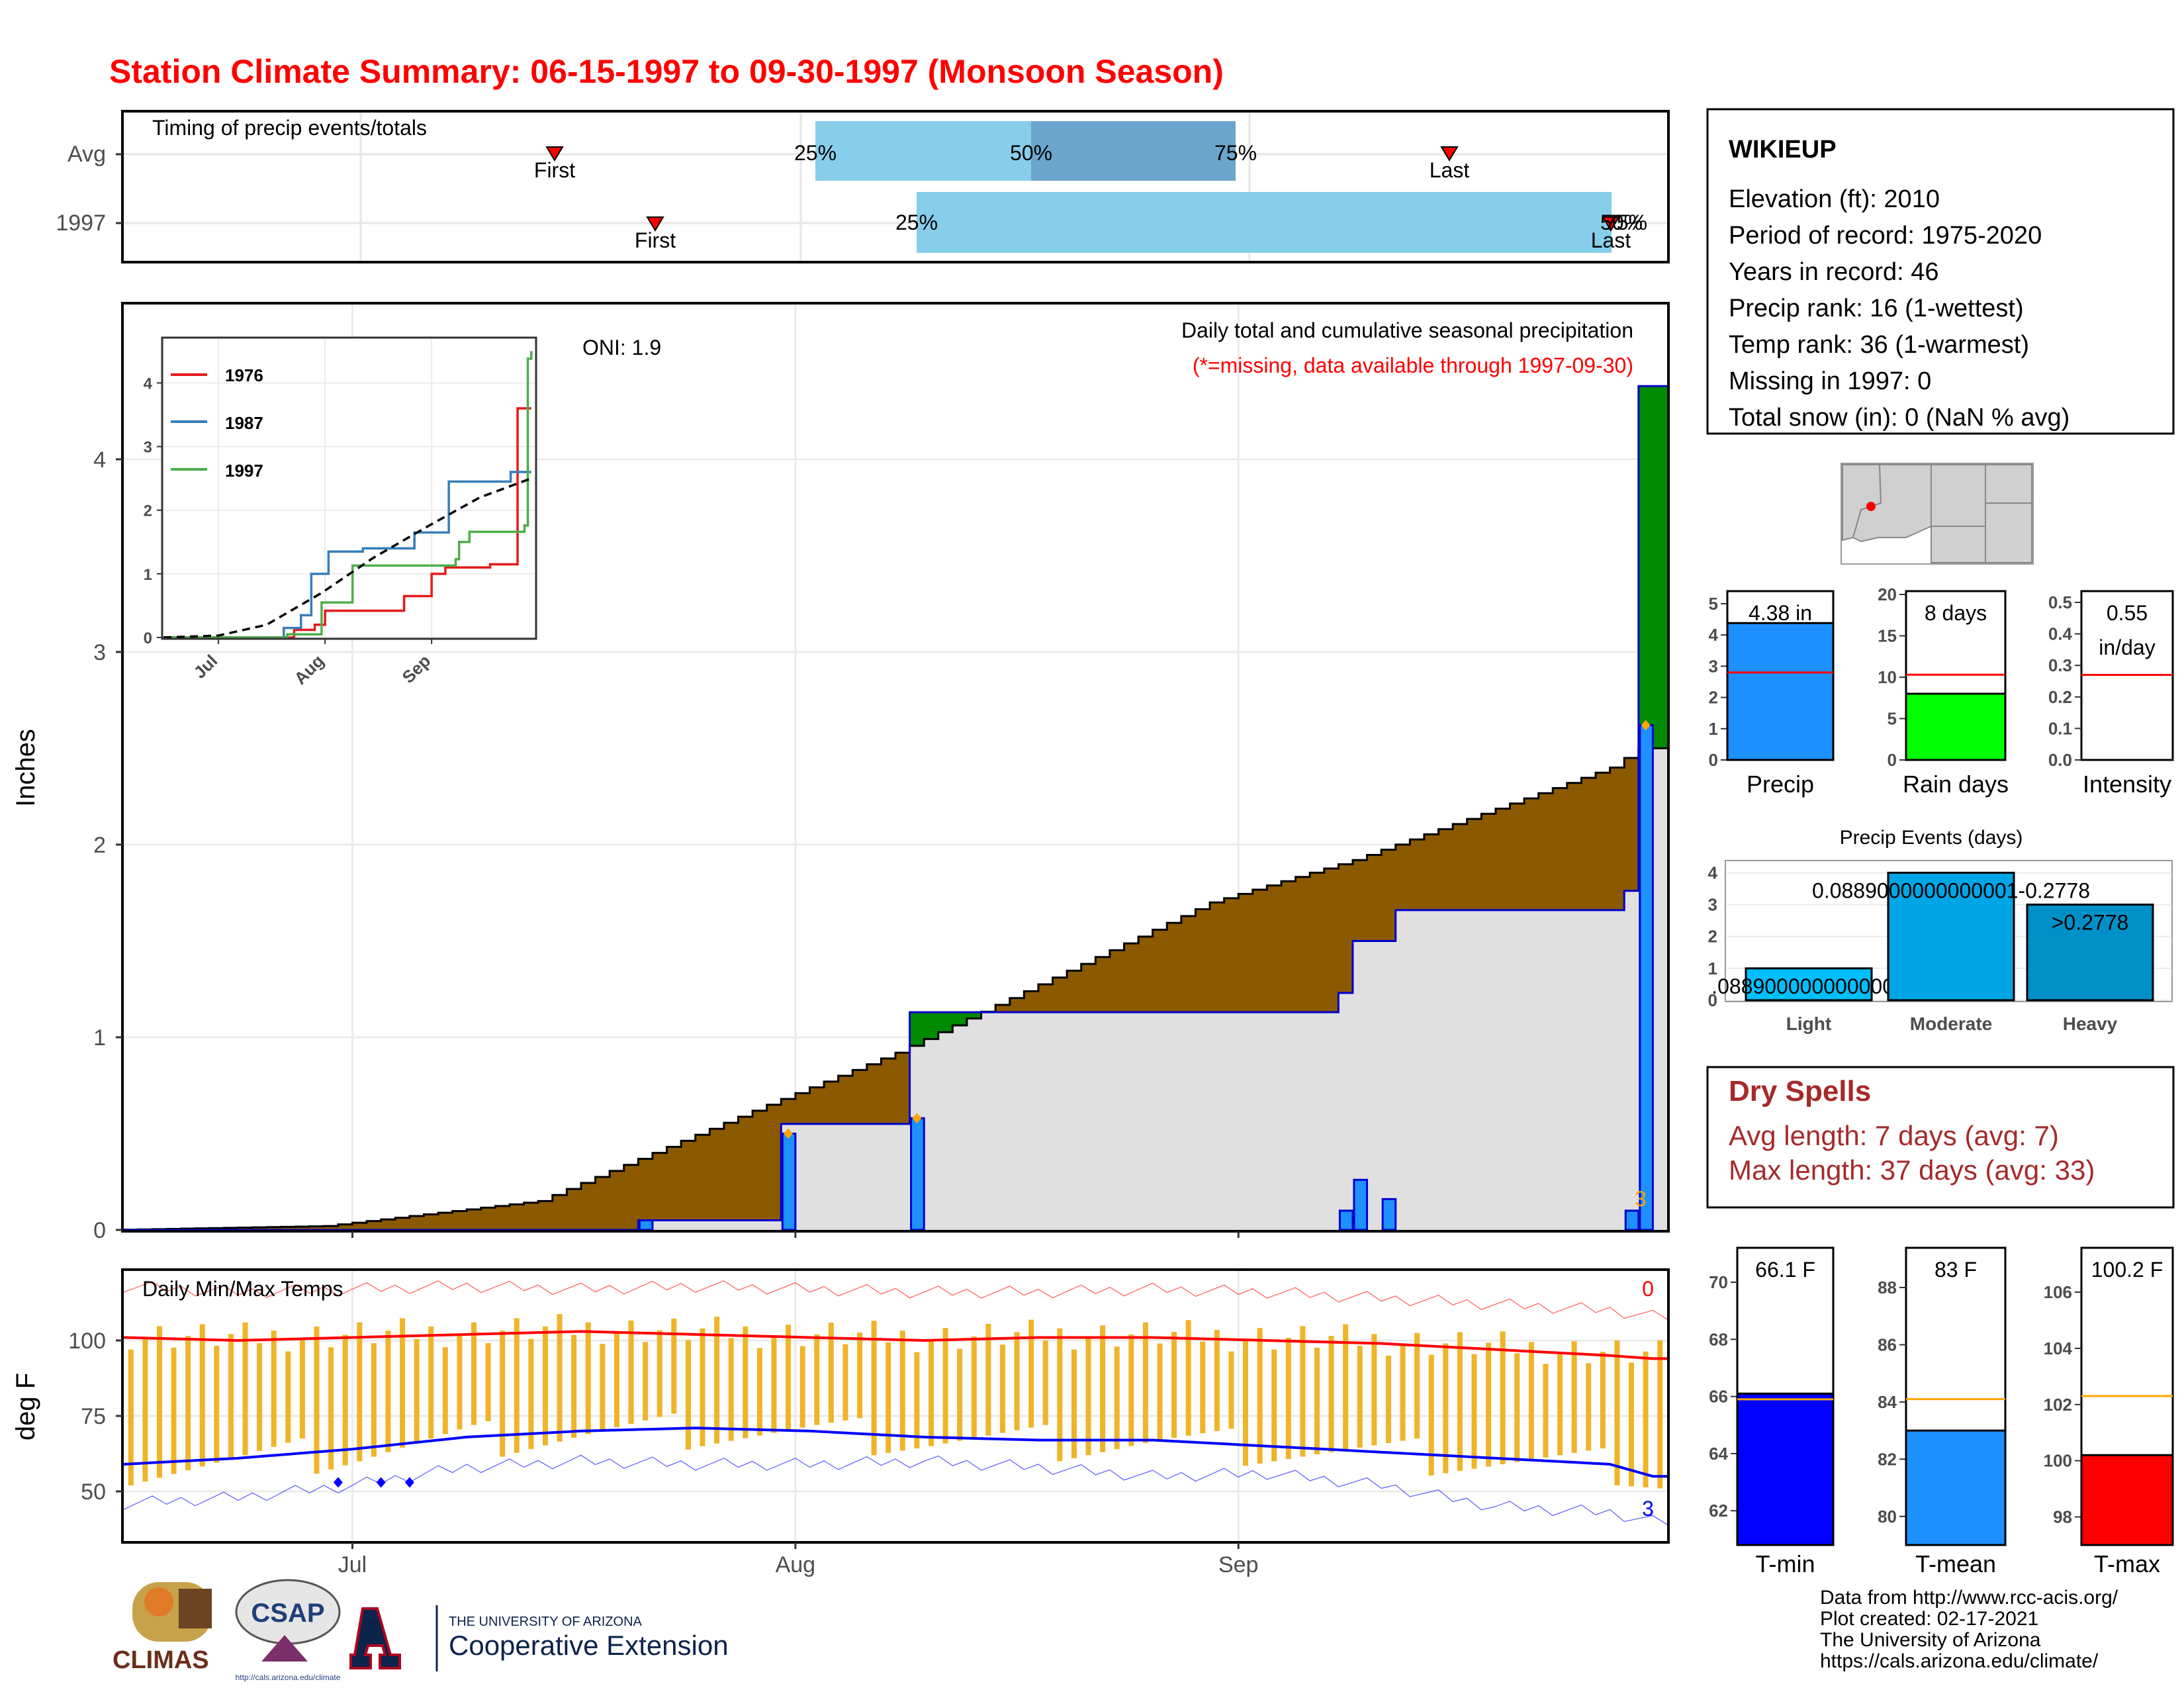  What do you see at coordinates (161, 1660) in the screenshot?
I see `svg-text: CLIMAS` at bounding box center [161, 1660].